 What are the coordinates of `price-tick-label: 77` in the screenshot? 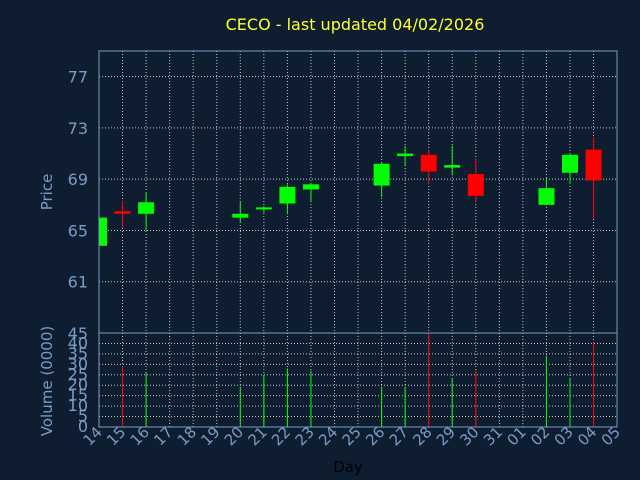 It's located at (78, 77).